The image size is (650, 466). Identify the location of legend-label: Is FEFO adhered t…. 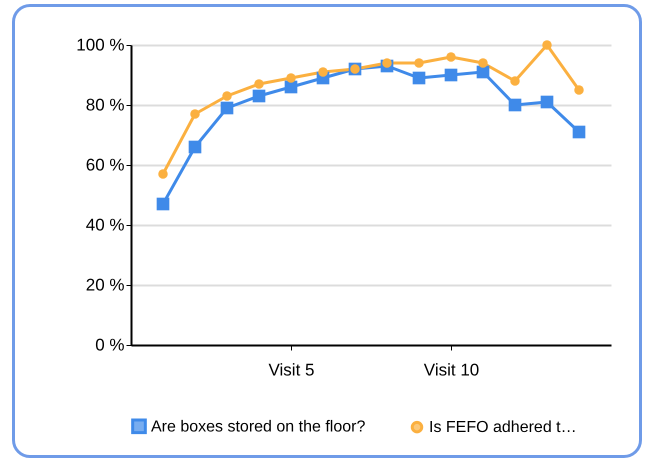
(503, 427).